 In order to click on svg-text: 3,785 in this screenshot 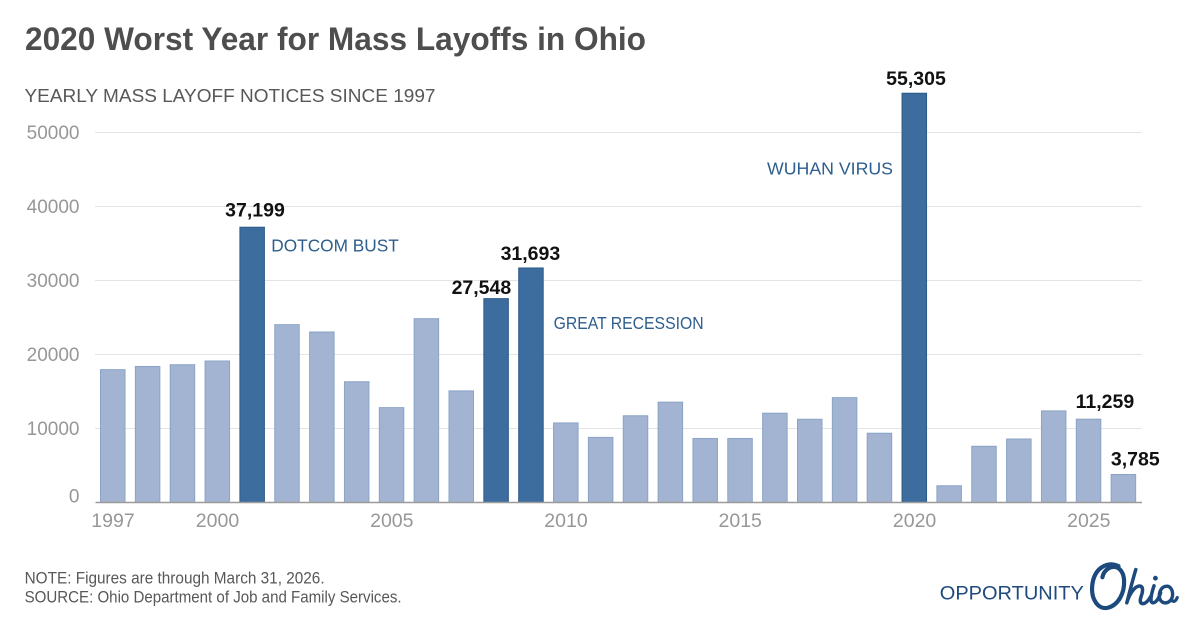, I will do `click(1135, 460)`.